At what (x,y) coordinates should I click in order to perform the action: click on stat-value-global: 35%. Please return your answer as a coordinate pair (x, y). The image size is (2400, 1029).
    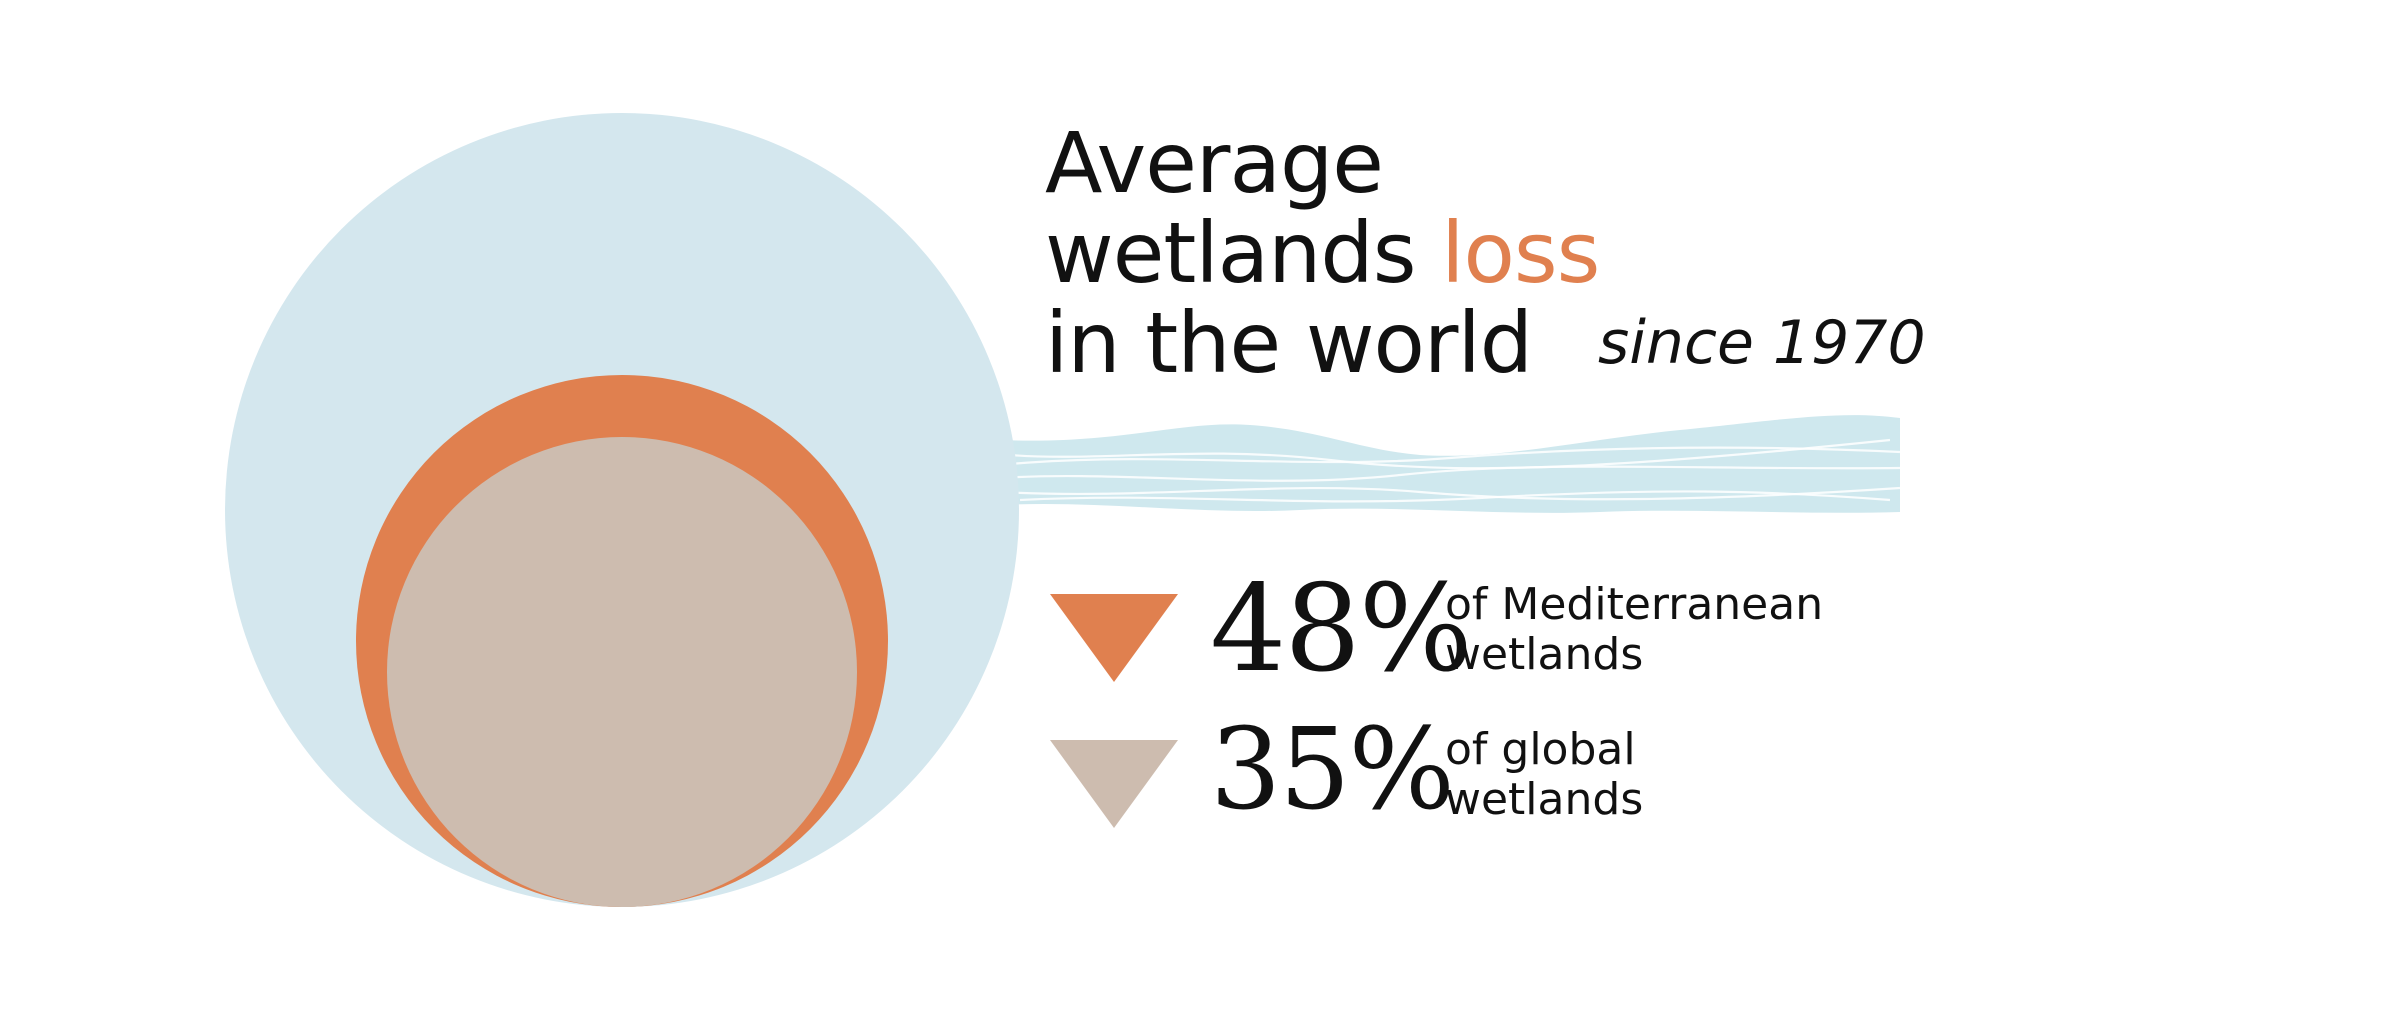
    Looking at the image, I should click on (1332, 770).